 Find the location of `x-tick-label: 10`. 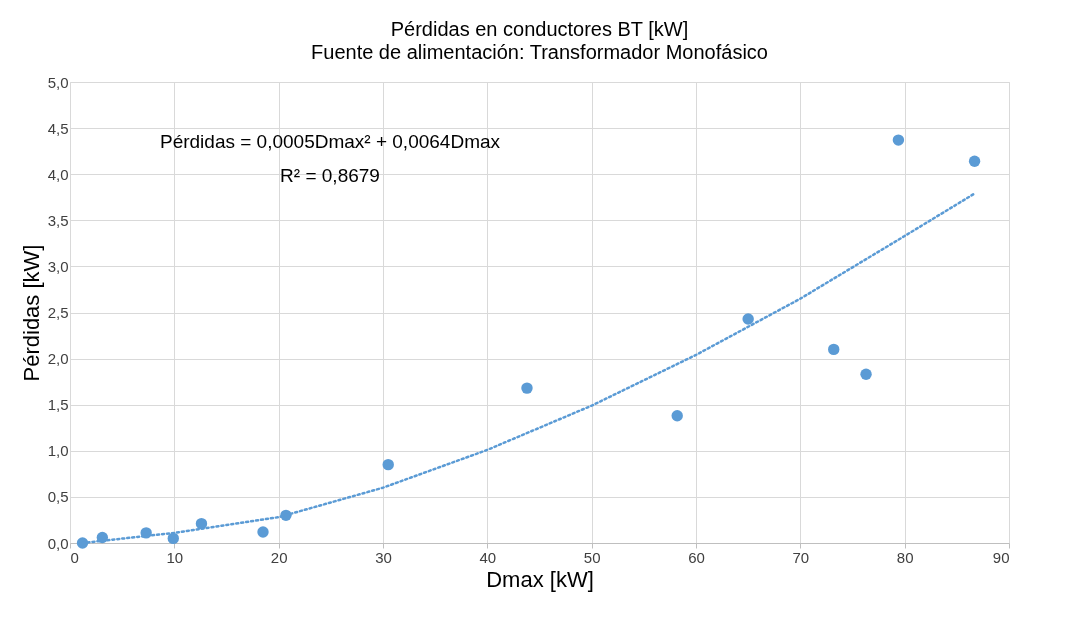

x-tick-label: 10 is located at coordinates (175, 557).